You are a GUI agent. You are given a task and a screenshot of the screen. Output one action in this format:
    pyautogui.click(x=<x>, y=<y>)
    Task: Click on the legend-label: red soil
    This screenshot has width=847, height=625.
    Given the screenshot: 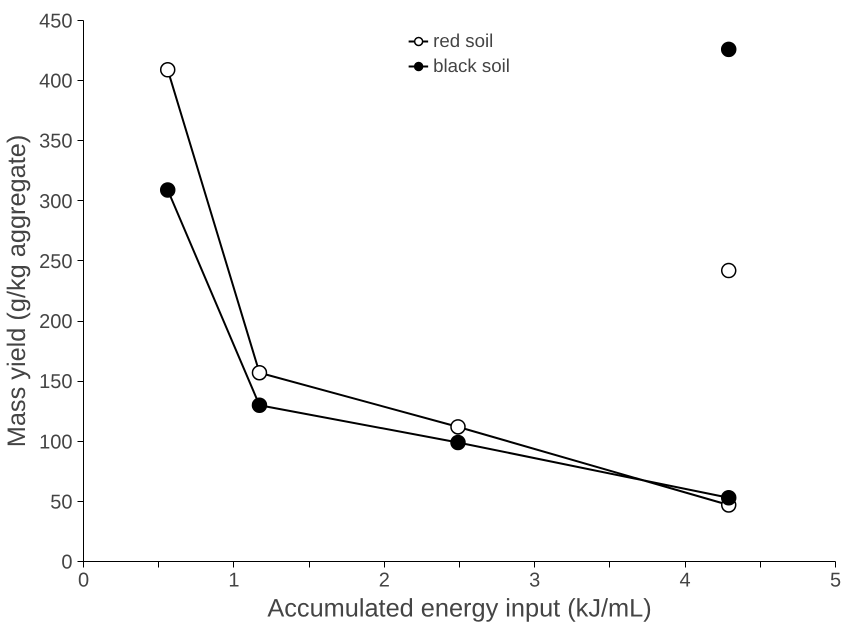 What is the action you would take?
    pyautogui.click(x=463, y=41)
    